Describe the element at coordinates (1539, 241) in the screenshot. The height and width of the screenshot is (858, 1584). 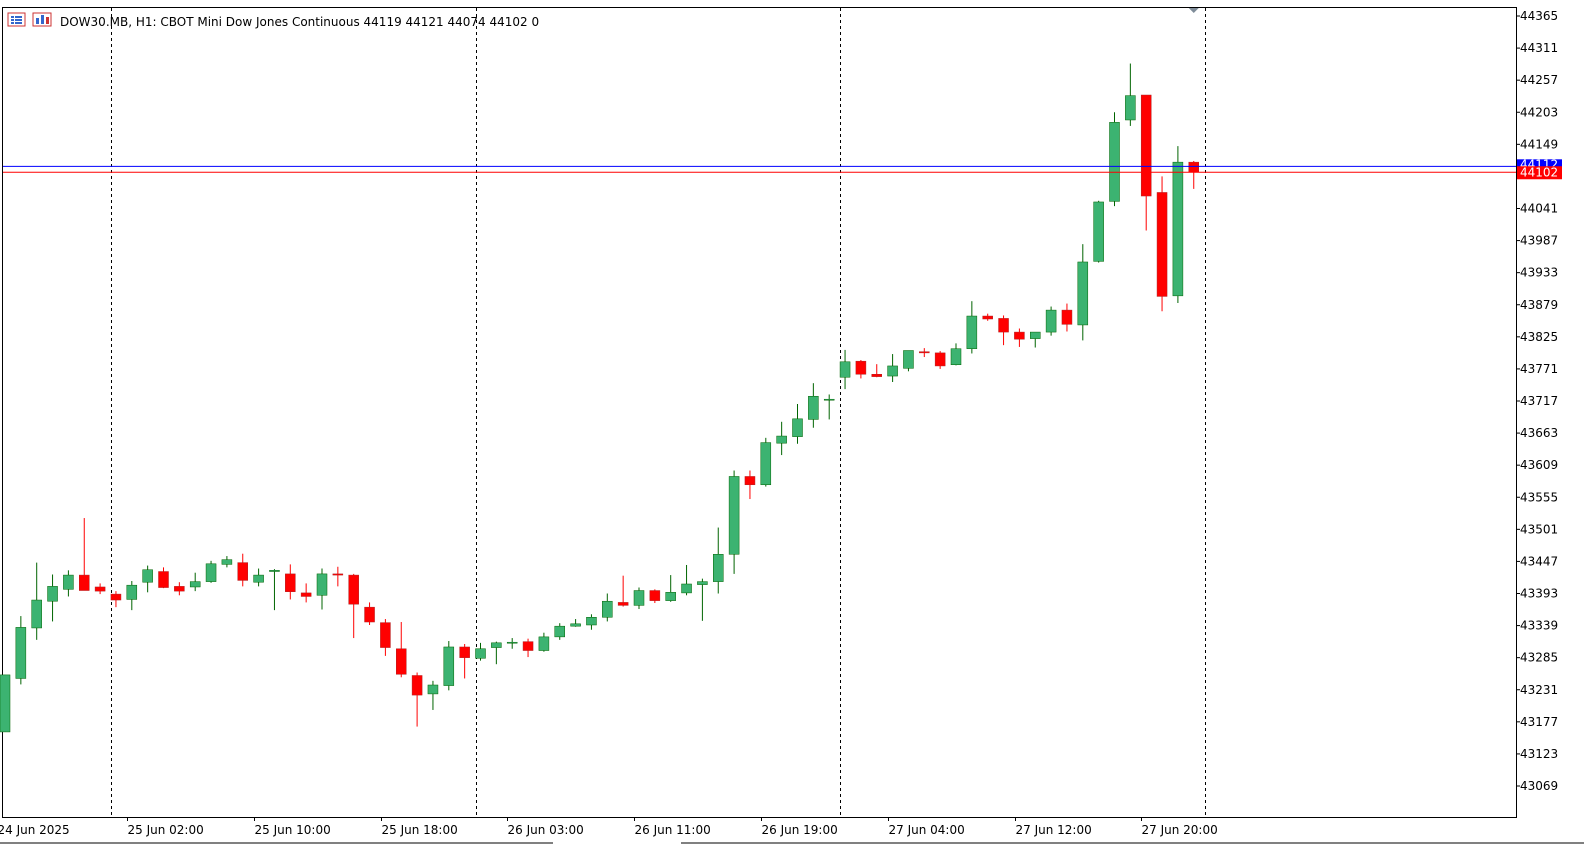
I see `price-tick-label: 43987` at that location.